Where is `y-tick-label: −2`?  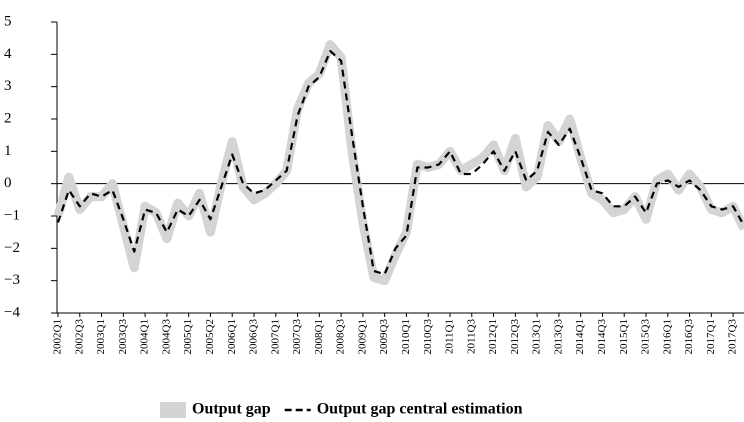 y-tick-label: −2 is located at coordinates (12, 248).